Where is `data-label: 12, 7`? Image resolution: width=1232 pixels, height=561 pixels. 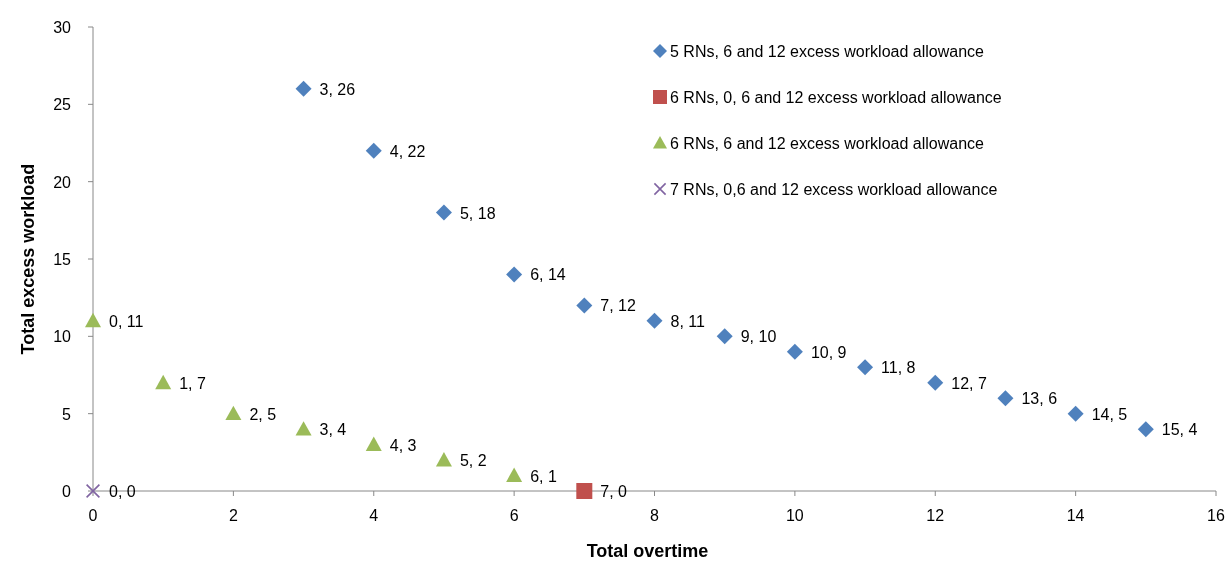 data-label: 12, 7 is located at coordinates (969, 383).